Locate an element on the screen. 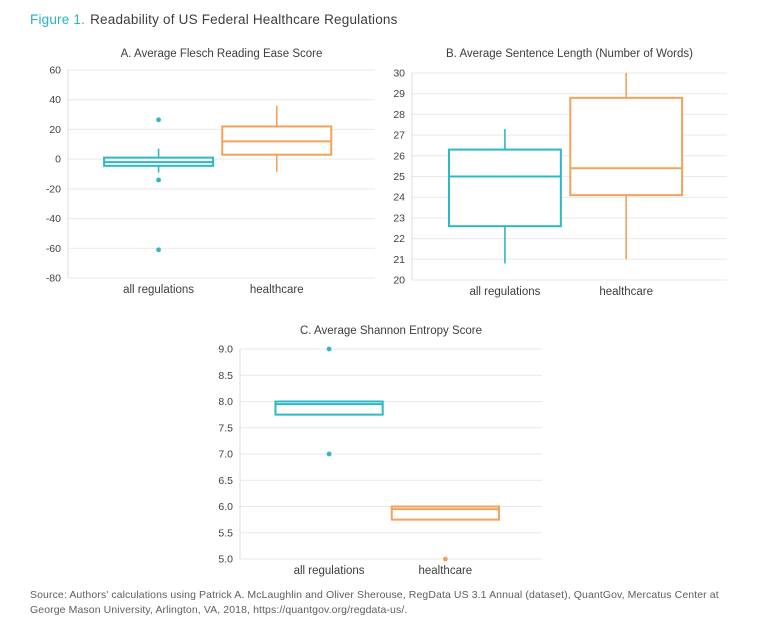 This screenshot has width=768, height=628. y-tick-label: 22 is located at coordinates (399, 239).